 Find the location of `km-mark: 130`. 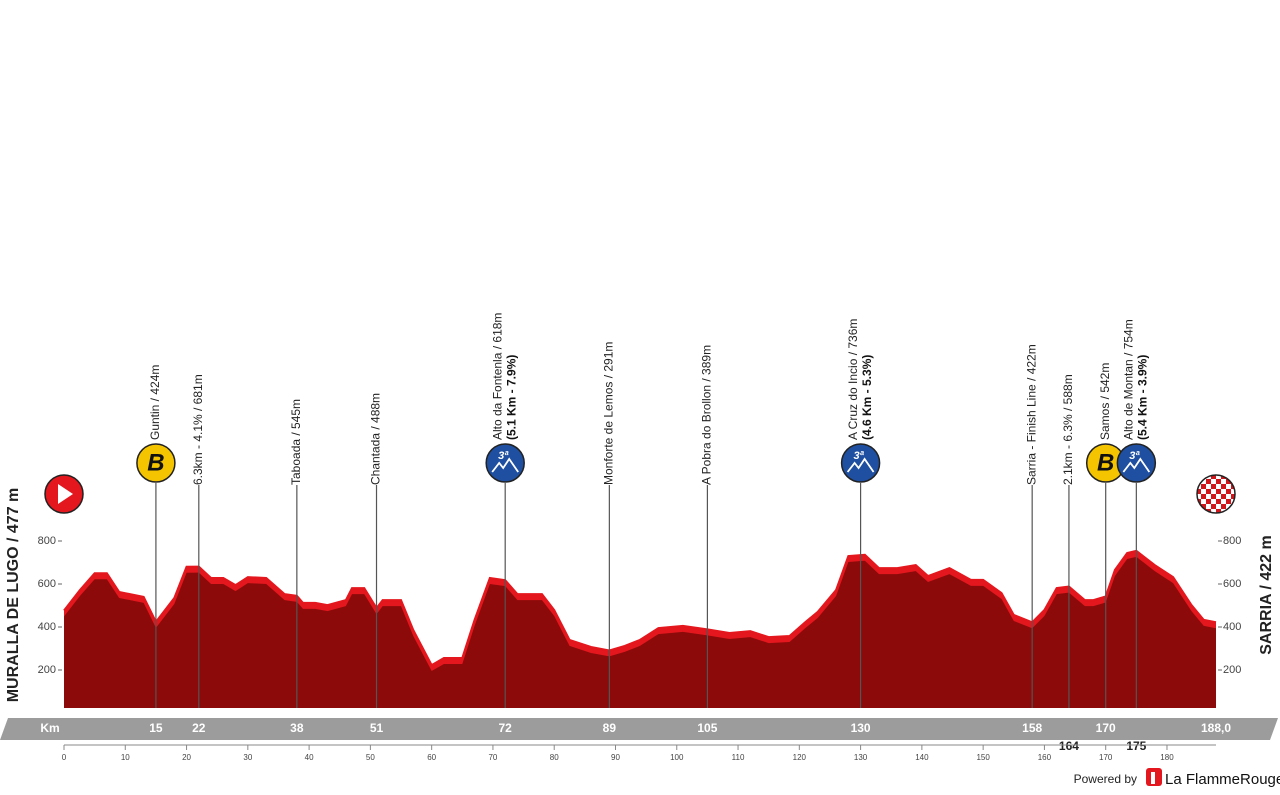

km-mark: 130 is located at coordinates (861, 728).